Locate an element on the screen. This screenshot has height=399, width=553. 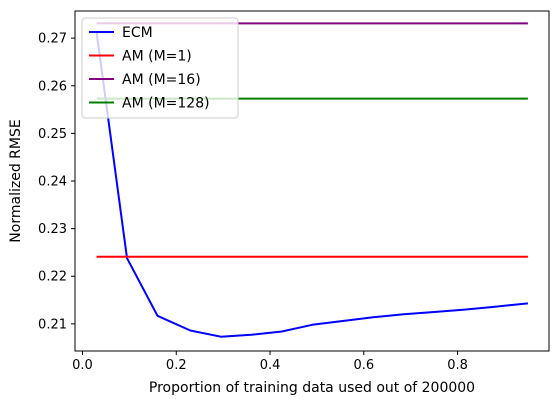
legend-label: AM (M=128) is located at coordinates (166, 104).